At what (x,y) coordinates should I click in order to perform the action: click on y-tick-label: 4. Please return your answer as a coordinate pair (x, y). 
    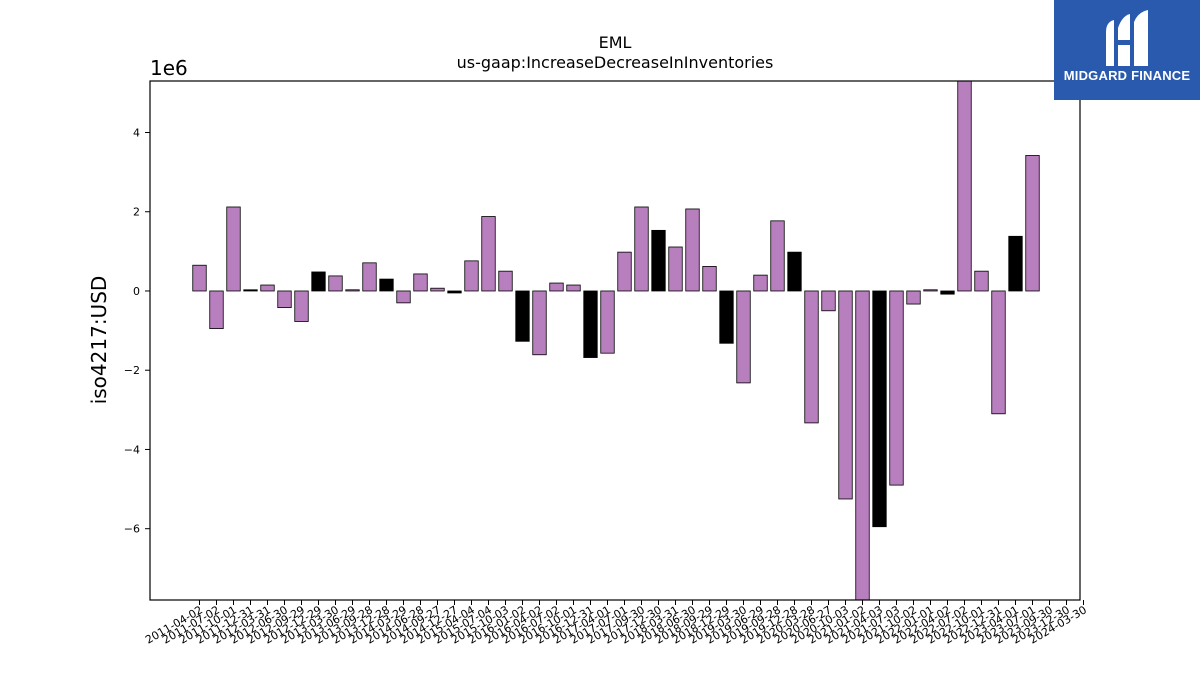
    Looking at the image, I should click on (136, 133).